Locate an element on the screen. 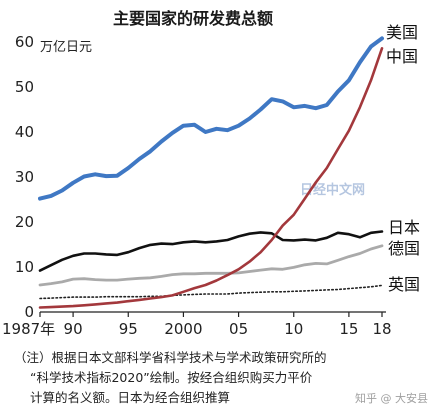 This screenshot has height=413, width=440. y-tick-label: 50 is located at coordinates (24, 87).